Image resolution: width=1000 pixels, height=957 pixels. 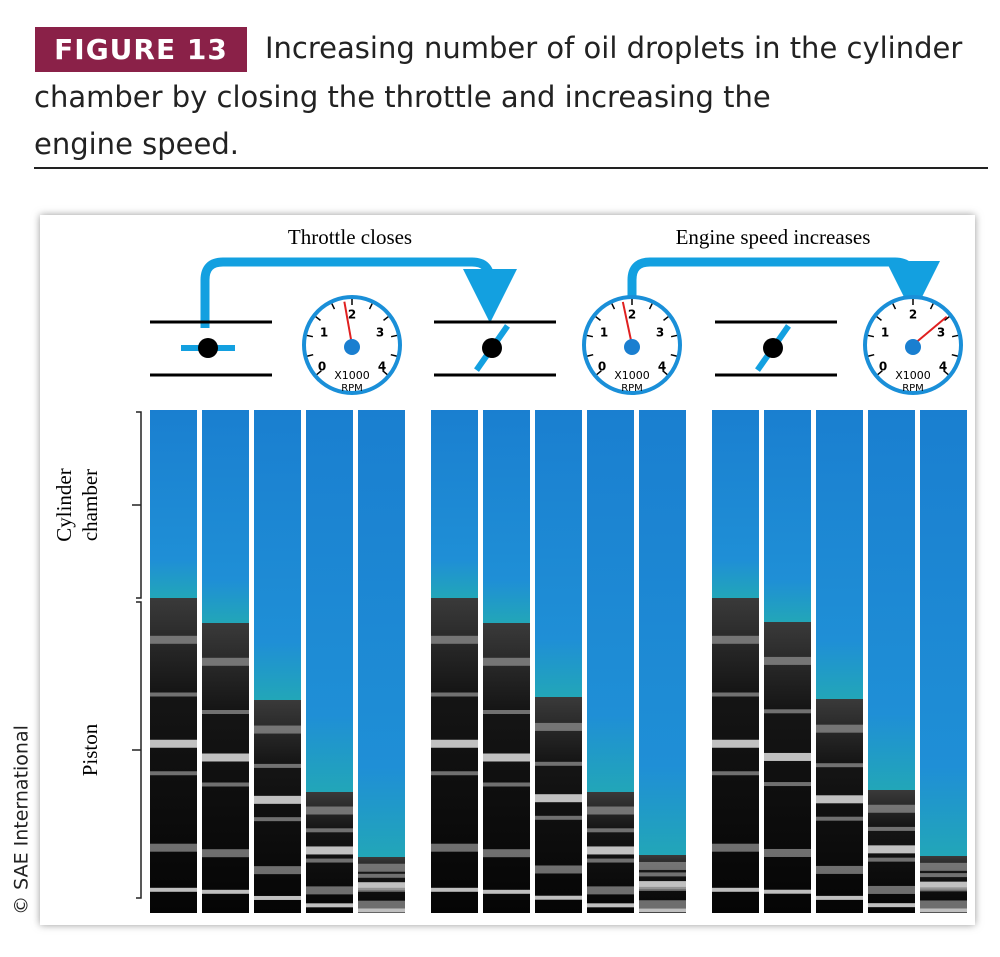 I want to click on arrow-label: Throttle closes, so click(x=350, y=237).